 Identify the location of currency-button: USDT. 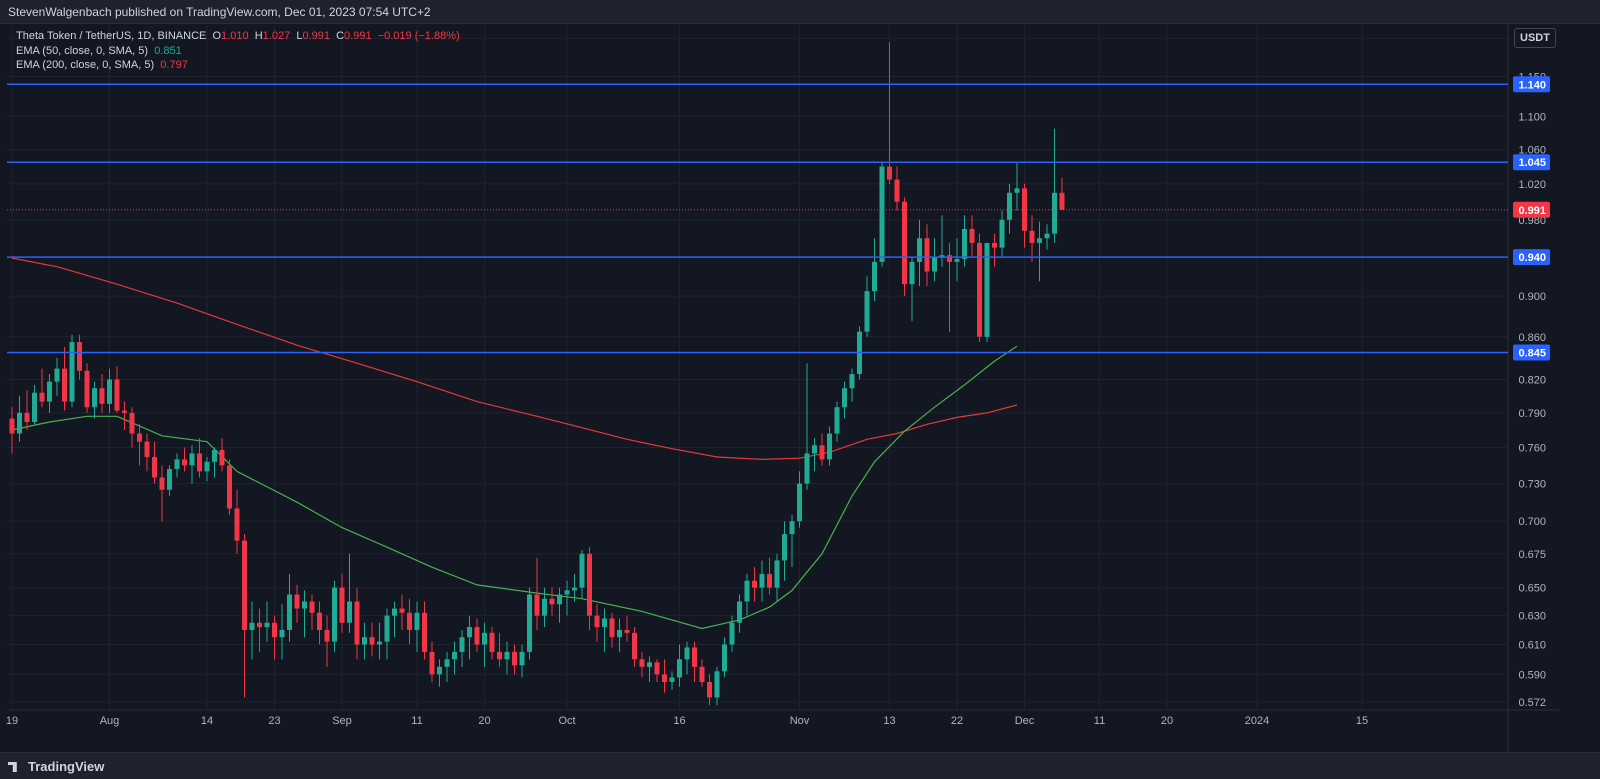
(1535, 38).